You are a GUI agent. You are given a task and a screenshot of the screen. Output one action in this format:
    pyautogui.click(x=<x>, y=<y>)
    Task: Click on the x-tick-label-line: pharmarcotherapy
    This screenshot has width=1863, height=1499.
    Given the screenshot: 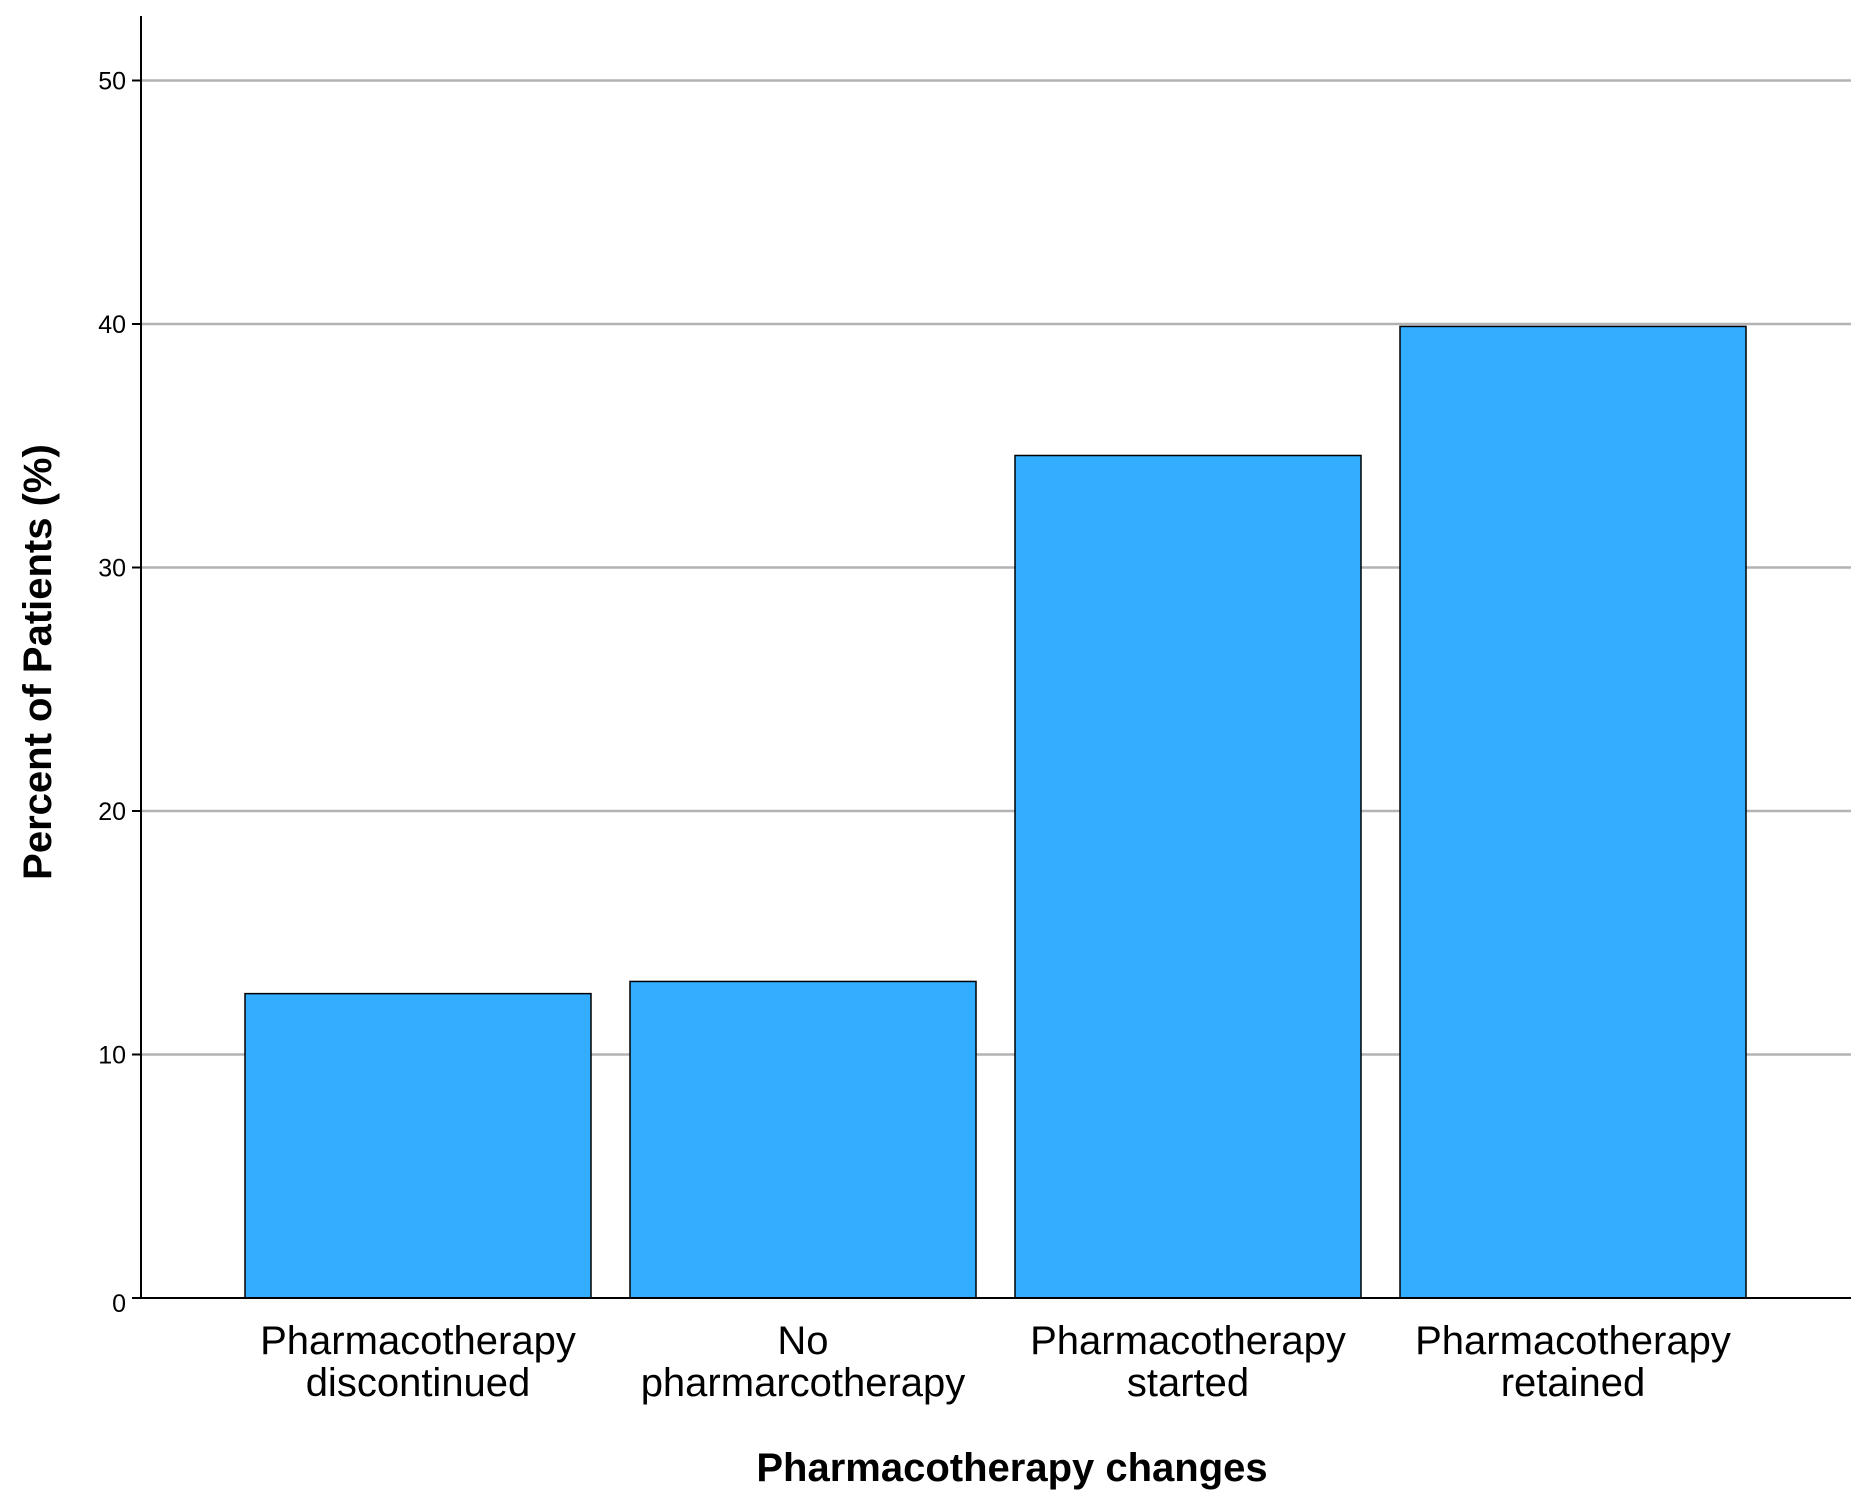 What is the action you would take?
    pyautogui.click(x=803, y=1383)
    